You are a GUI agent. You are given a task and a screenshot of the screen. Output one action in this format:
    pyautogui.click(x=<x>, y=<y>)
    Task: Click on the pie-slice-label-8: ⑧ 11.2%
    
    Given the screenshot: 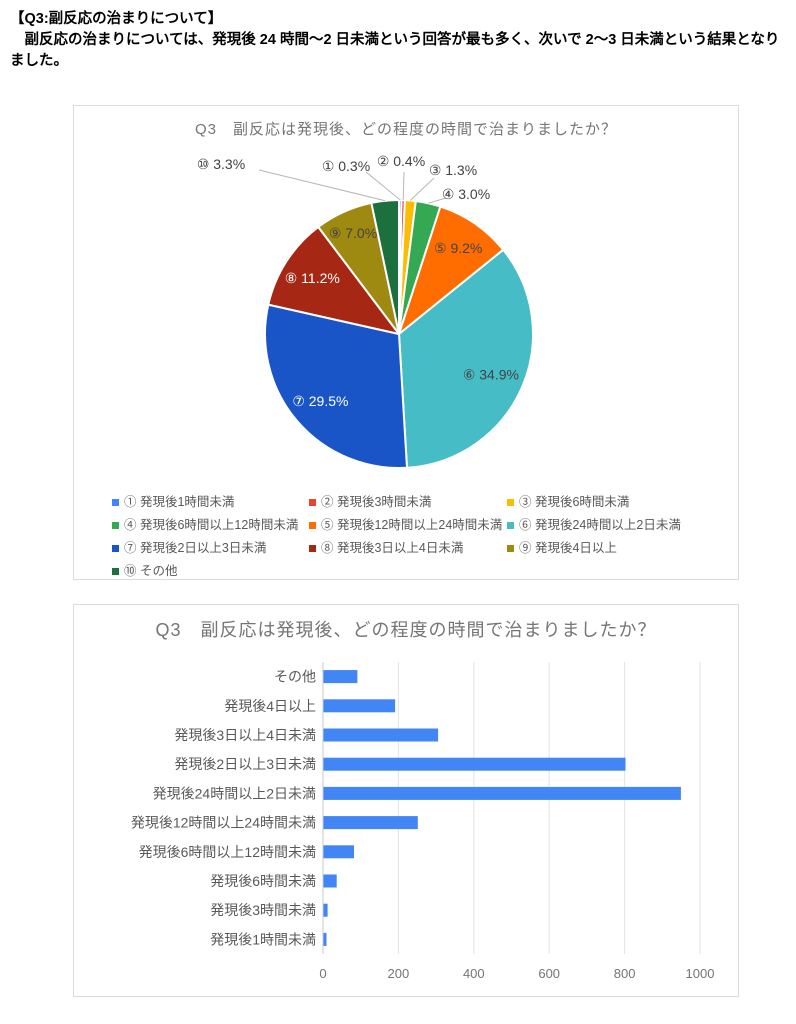 What is the action you would take?
    pyautogui.click(x=312, y=278)
    